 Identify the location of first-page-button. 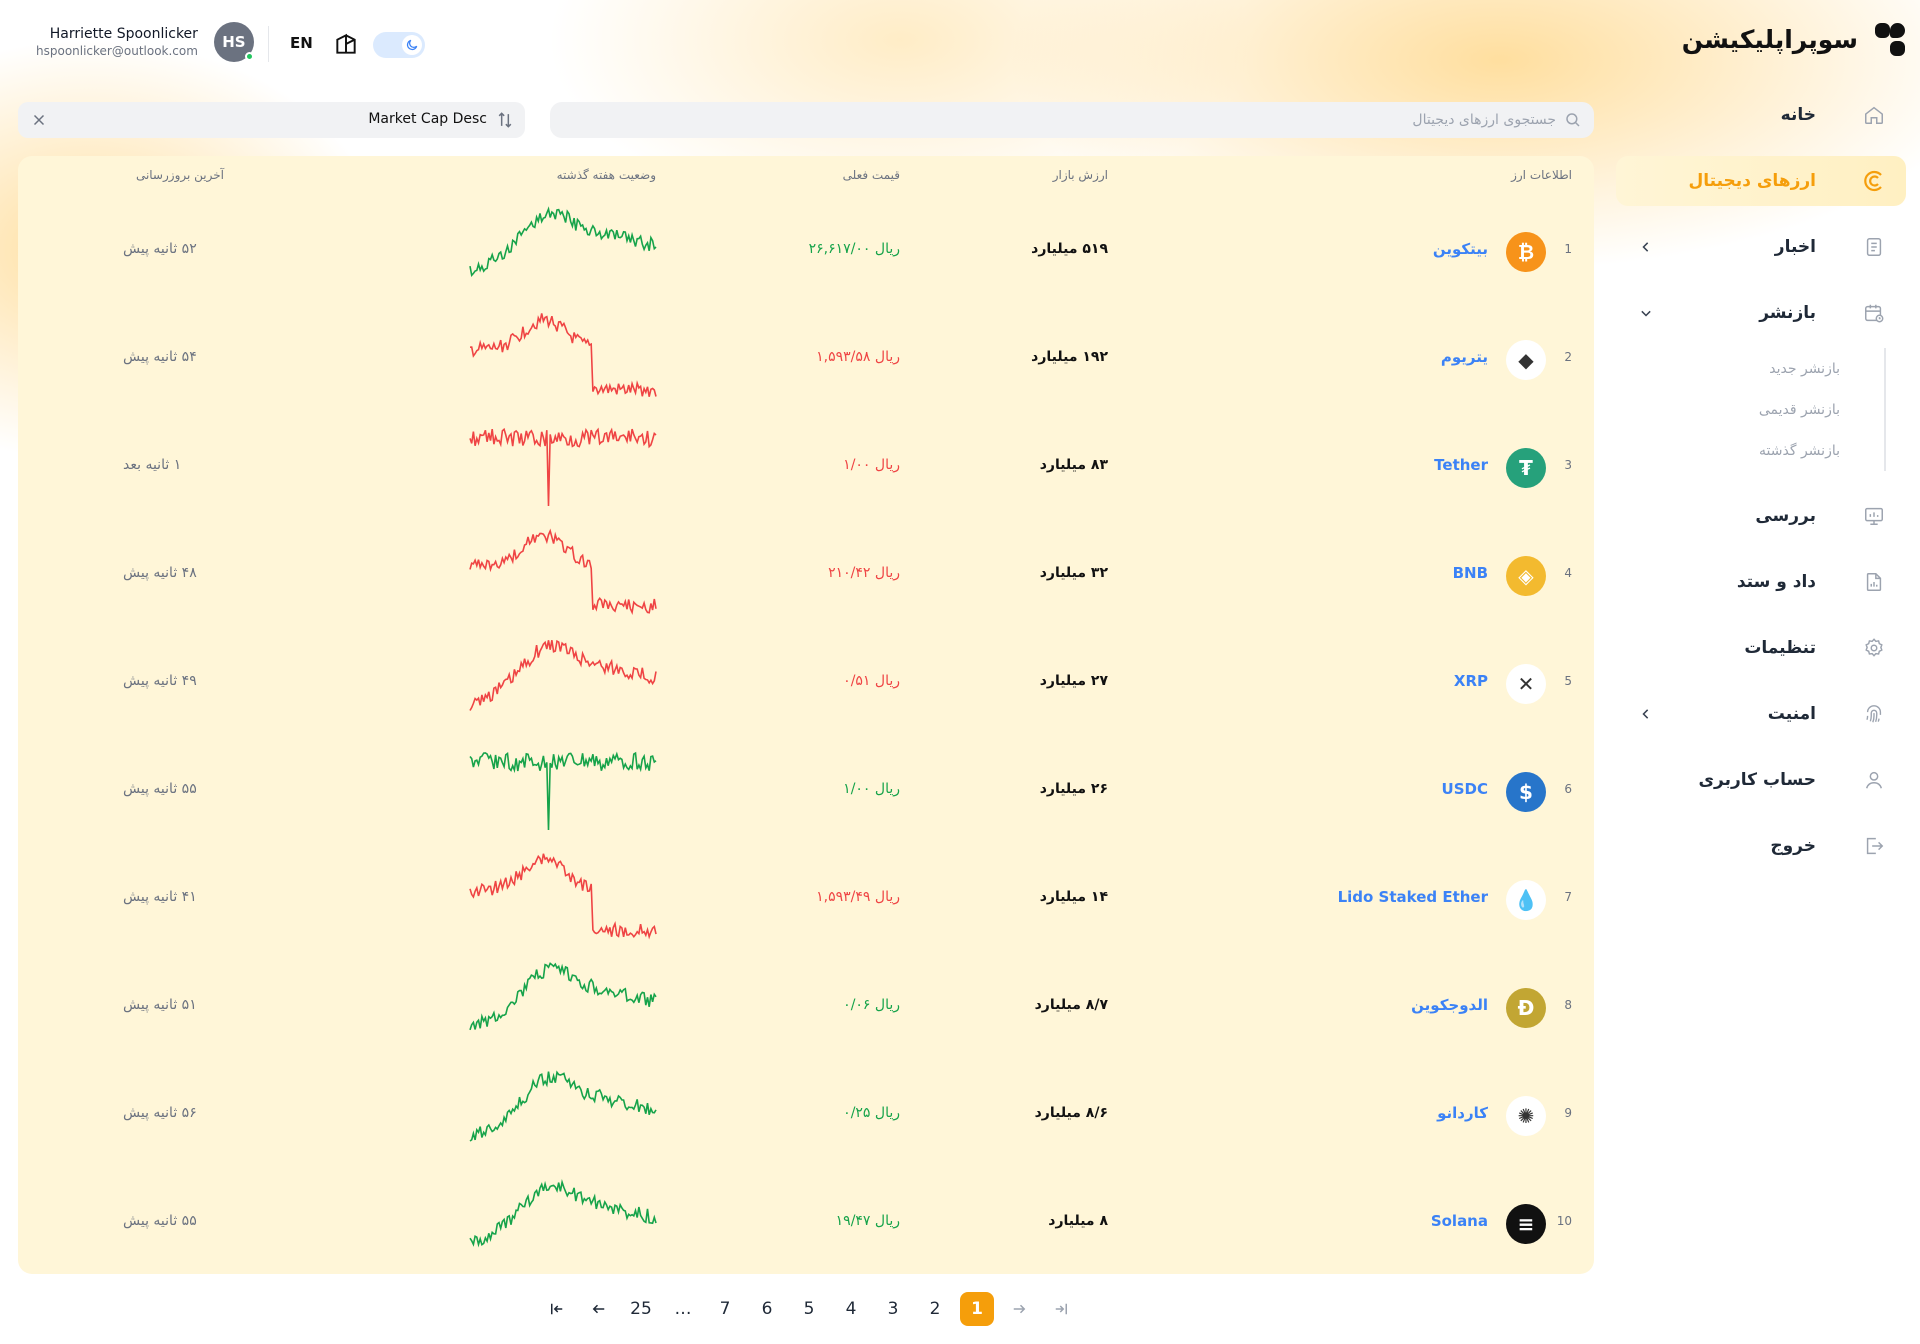
(557, 1309).